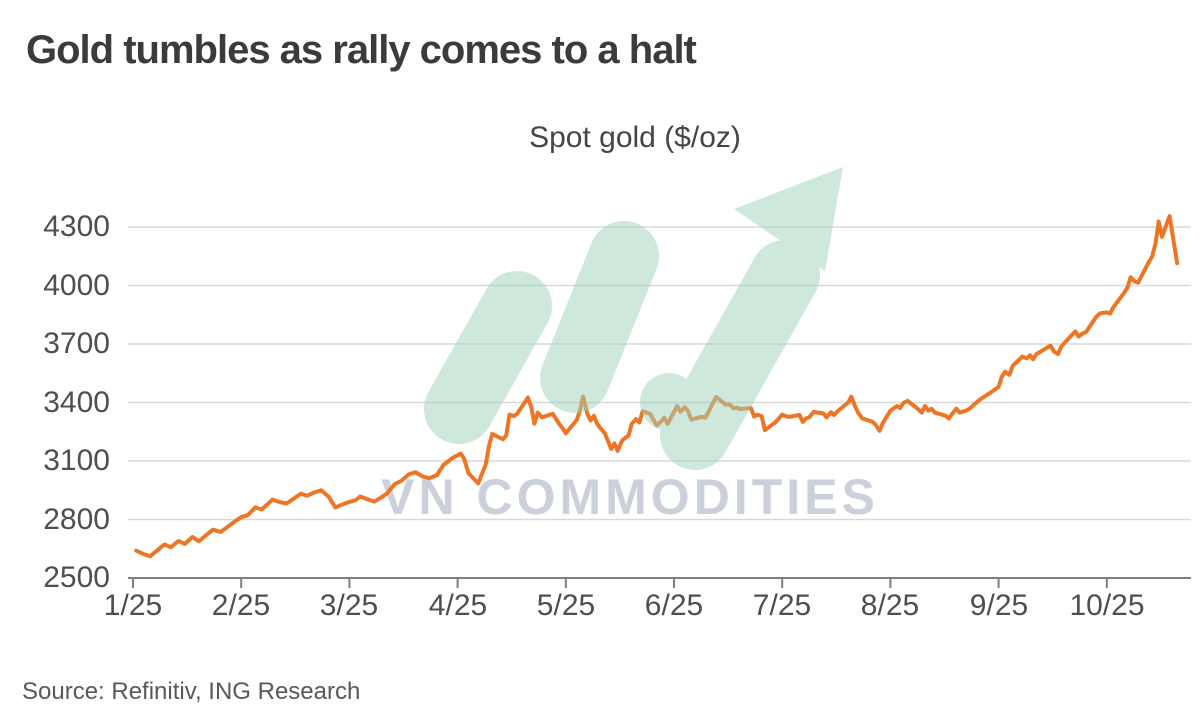 This screenshot has width=1200, height=714. What do you see at coordinates (782, 605) in the screenshot?
I see `x-axis-label: 7/25` at bounding box center [782, 605].